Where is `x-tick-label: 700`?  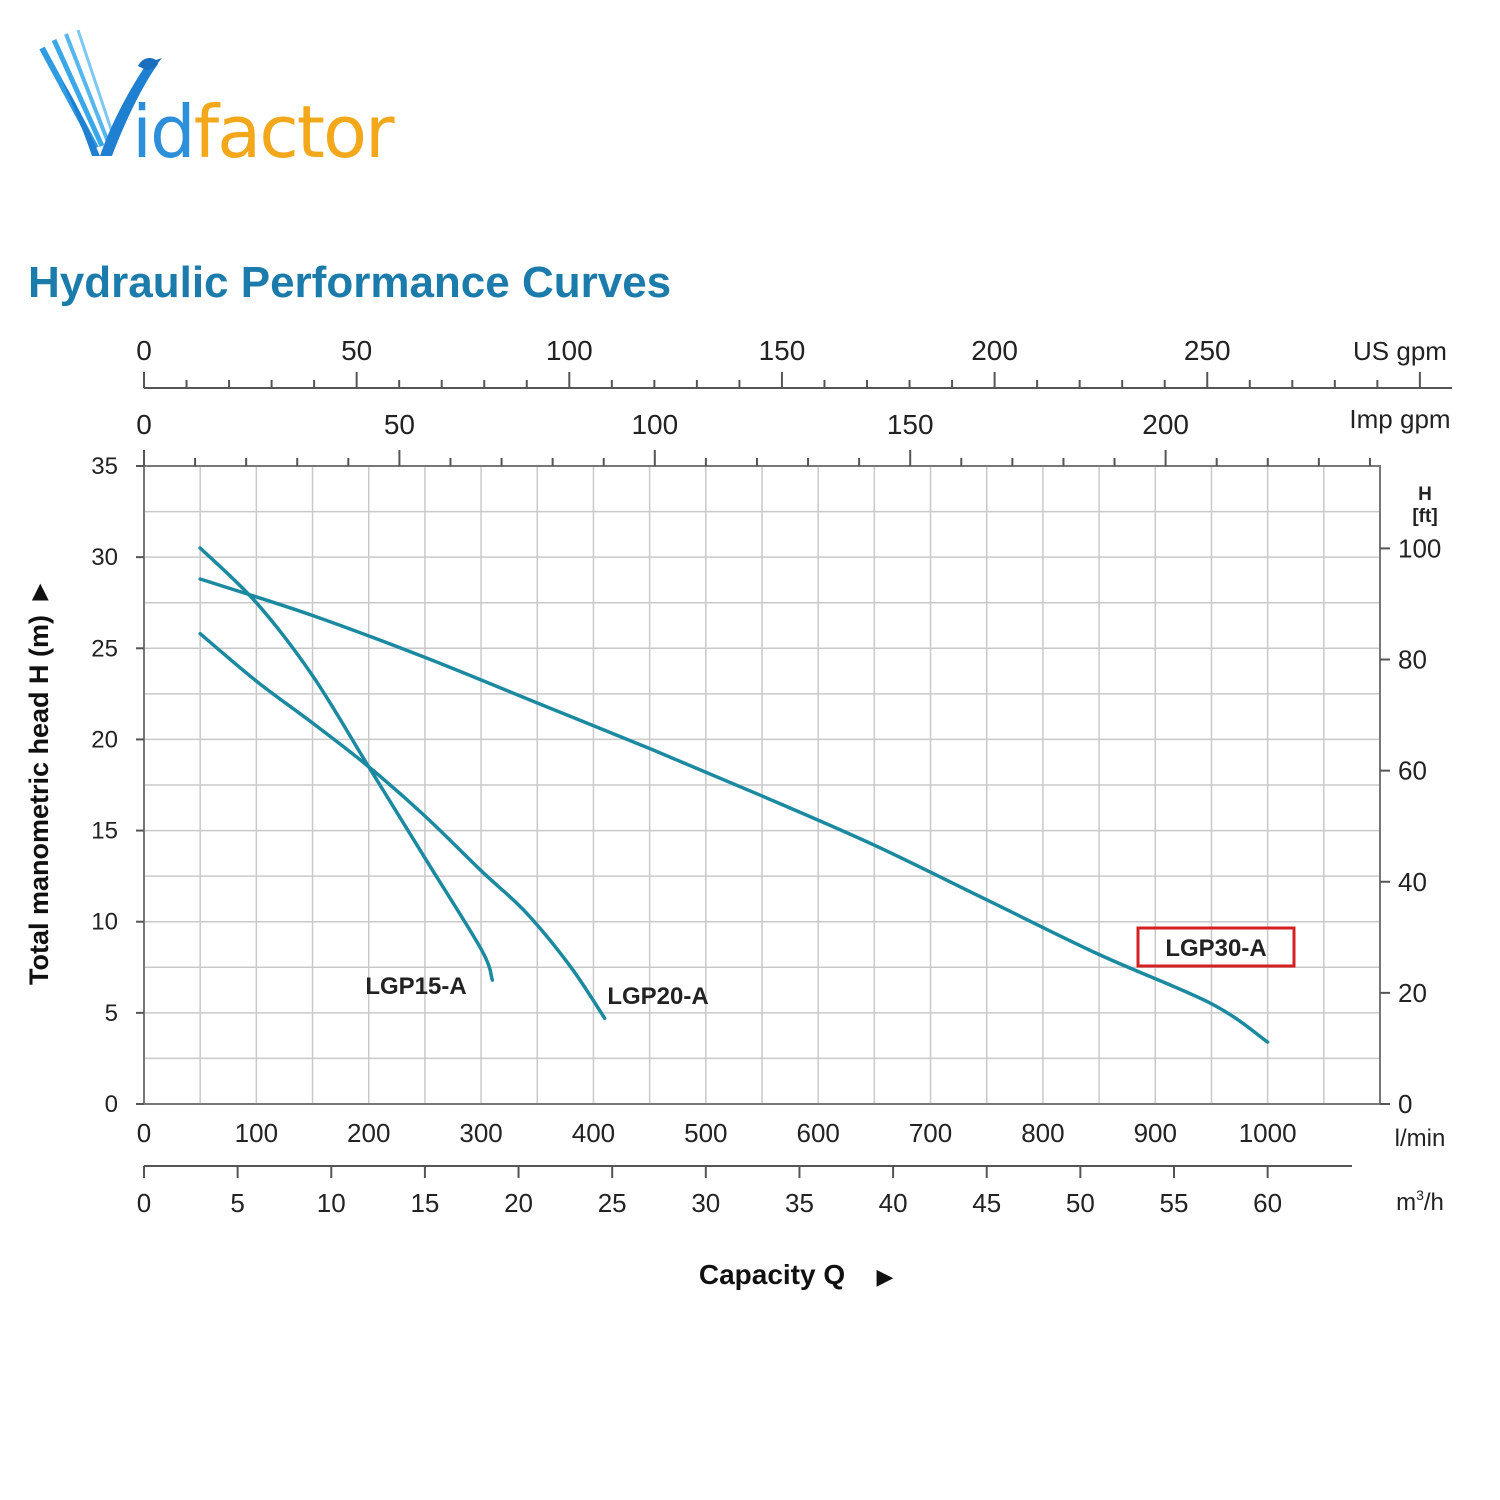
x-tick-label: 700 is located at coordinates (930, 1133).